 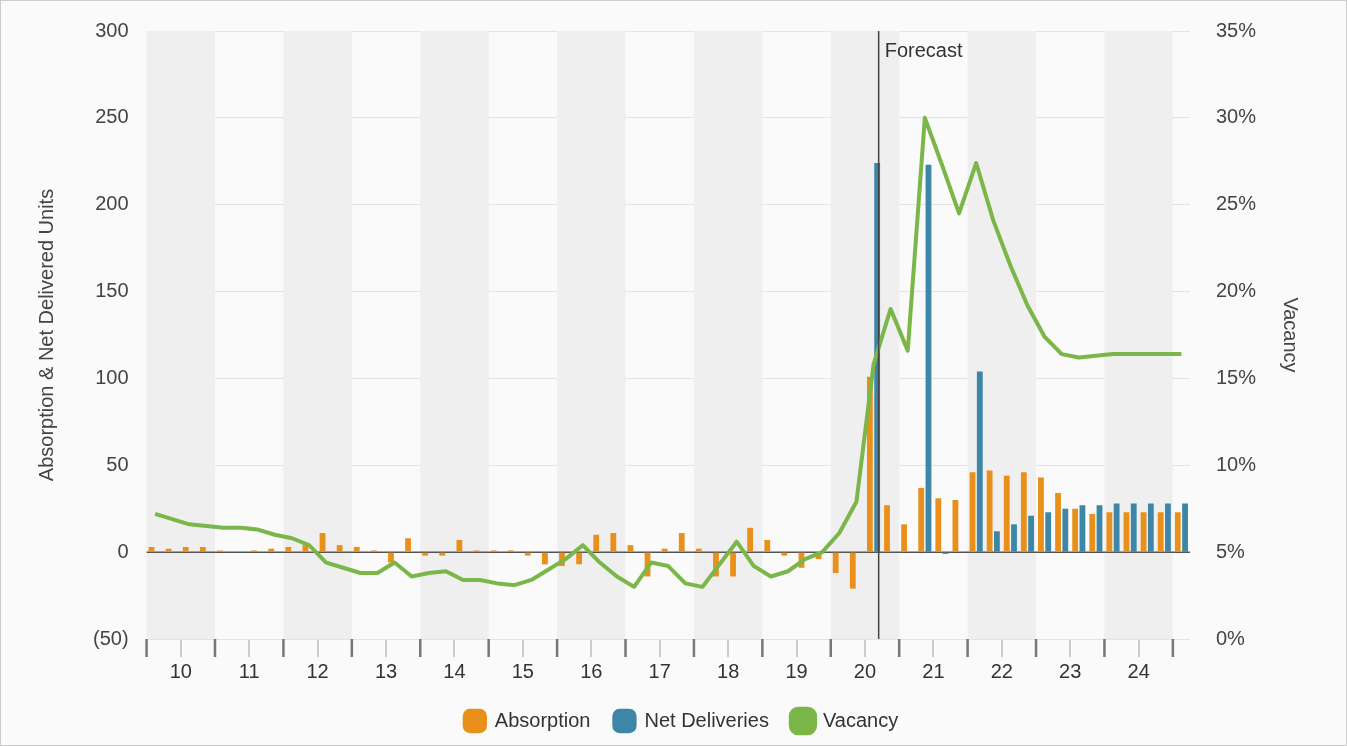 I want to click on x-tick-label: 17, so click(x=659, y=670).